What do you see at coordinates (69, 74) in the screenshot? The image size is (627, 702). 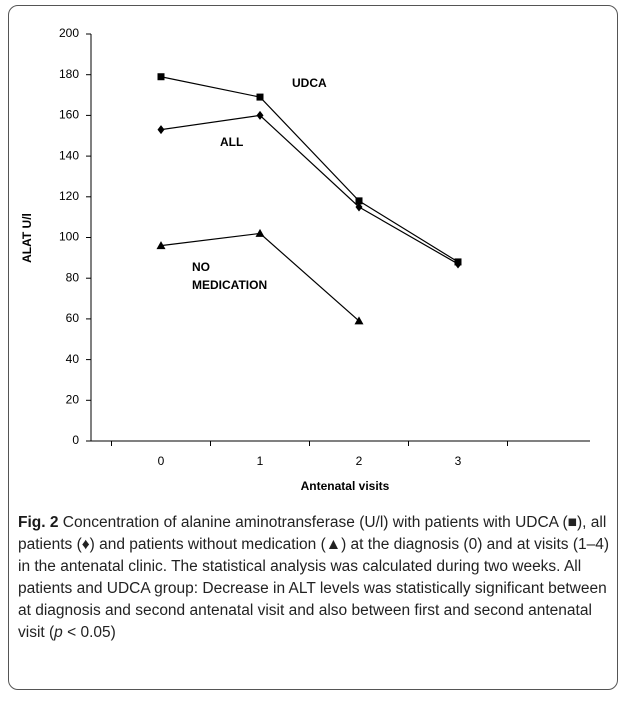 I see `y-tick-label: 180` at bounding box center [69, 74].